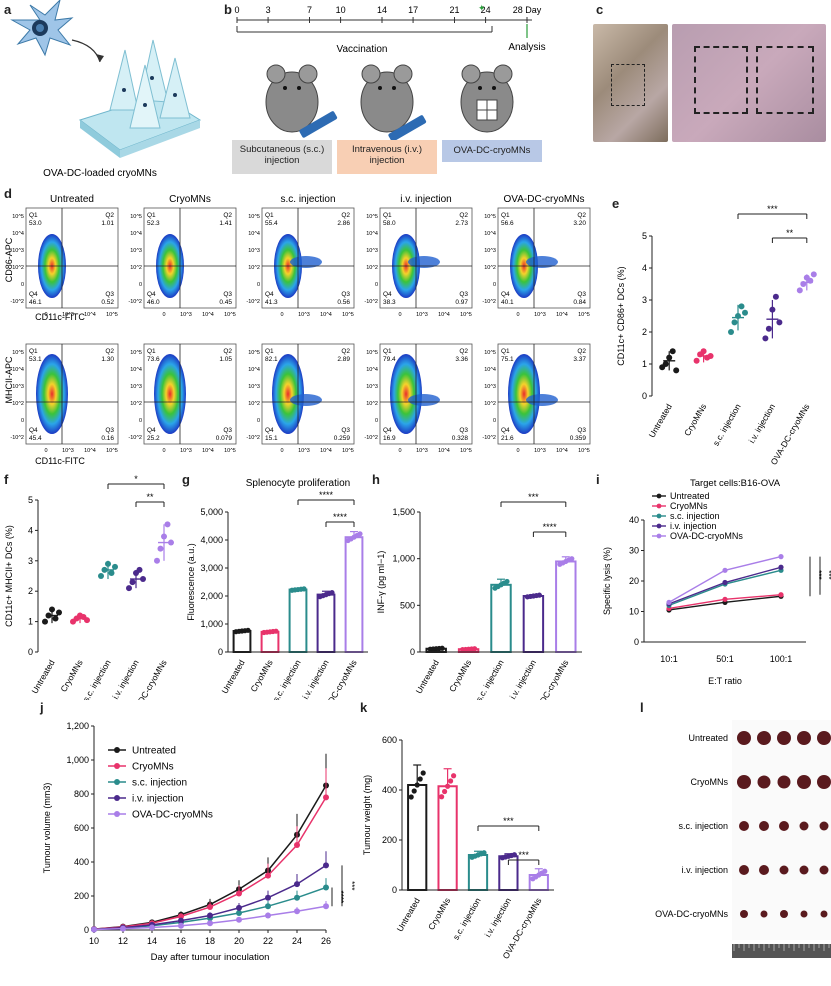 The width and height of the screenshot is (831, 986). I want to click on y-tick-label: 20, so click(634, 581).